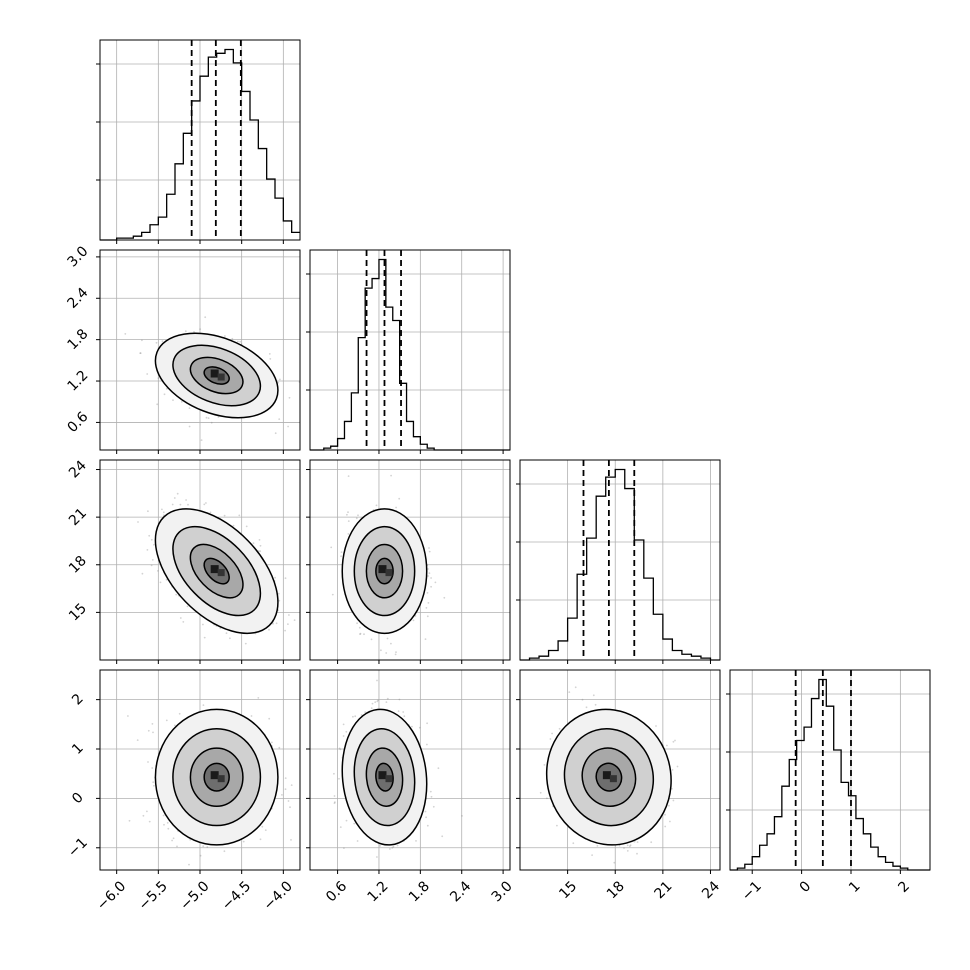 The height and width of the screenshot is (970, 970). What do you see at coordinates (236, 895) in the screenshot?
I see `x-tick-label: −4.5` at bounding box center [236, 895].